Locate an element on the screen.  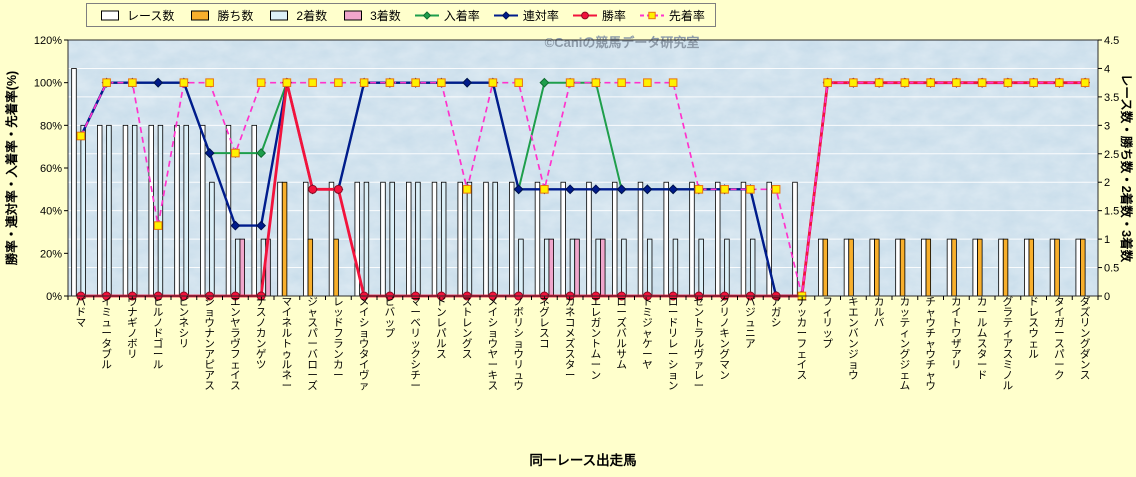
category-label: ヒルノドゴール is located at coordinates (158, 333).